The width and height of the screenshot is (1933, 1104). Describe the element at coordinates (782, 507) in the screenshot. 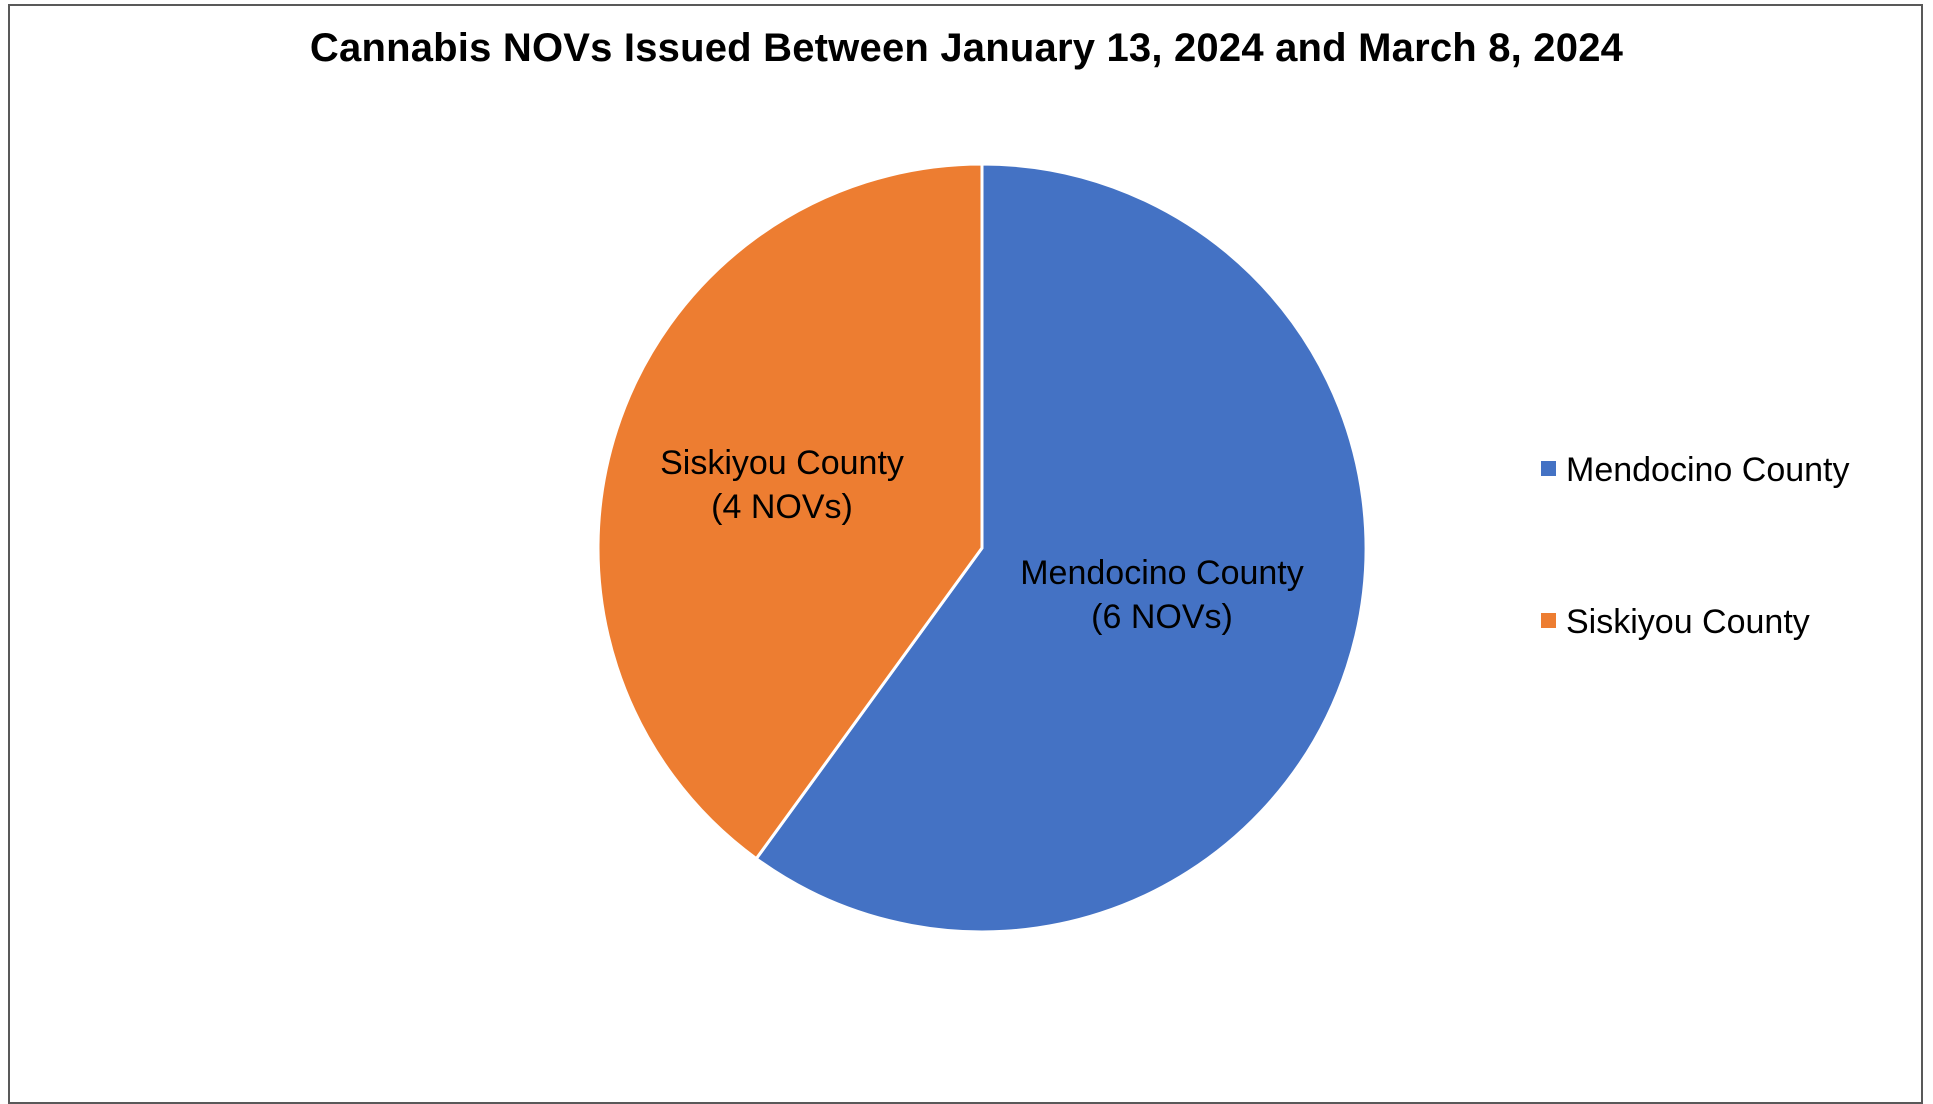

I see `data-label-value: (4 NOVs)` at that location.